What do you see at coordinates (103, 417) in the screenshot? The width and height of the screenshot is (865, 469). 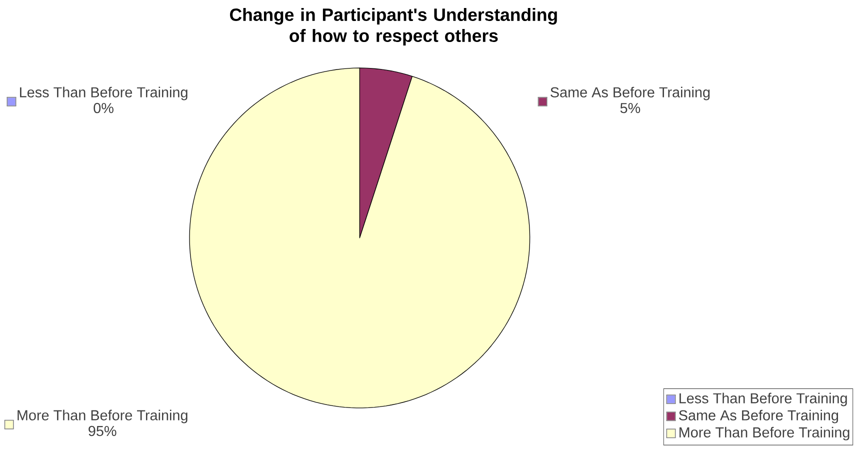 I see `legend-label: More Than Before Training` at bounding box center [103, 417].